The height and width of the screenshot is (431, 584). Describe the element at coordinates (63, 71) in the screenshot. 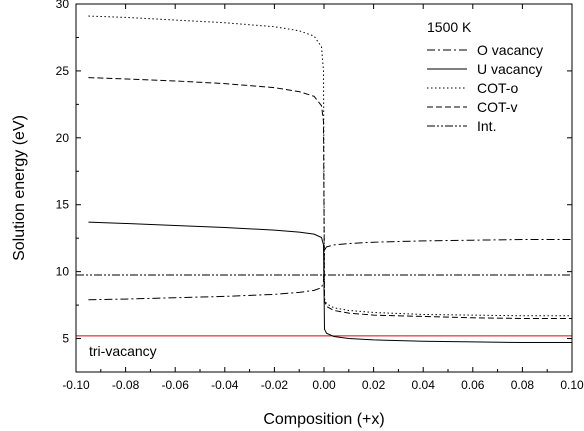

I see `y-tick-label: 25` at that location.